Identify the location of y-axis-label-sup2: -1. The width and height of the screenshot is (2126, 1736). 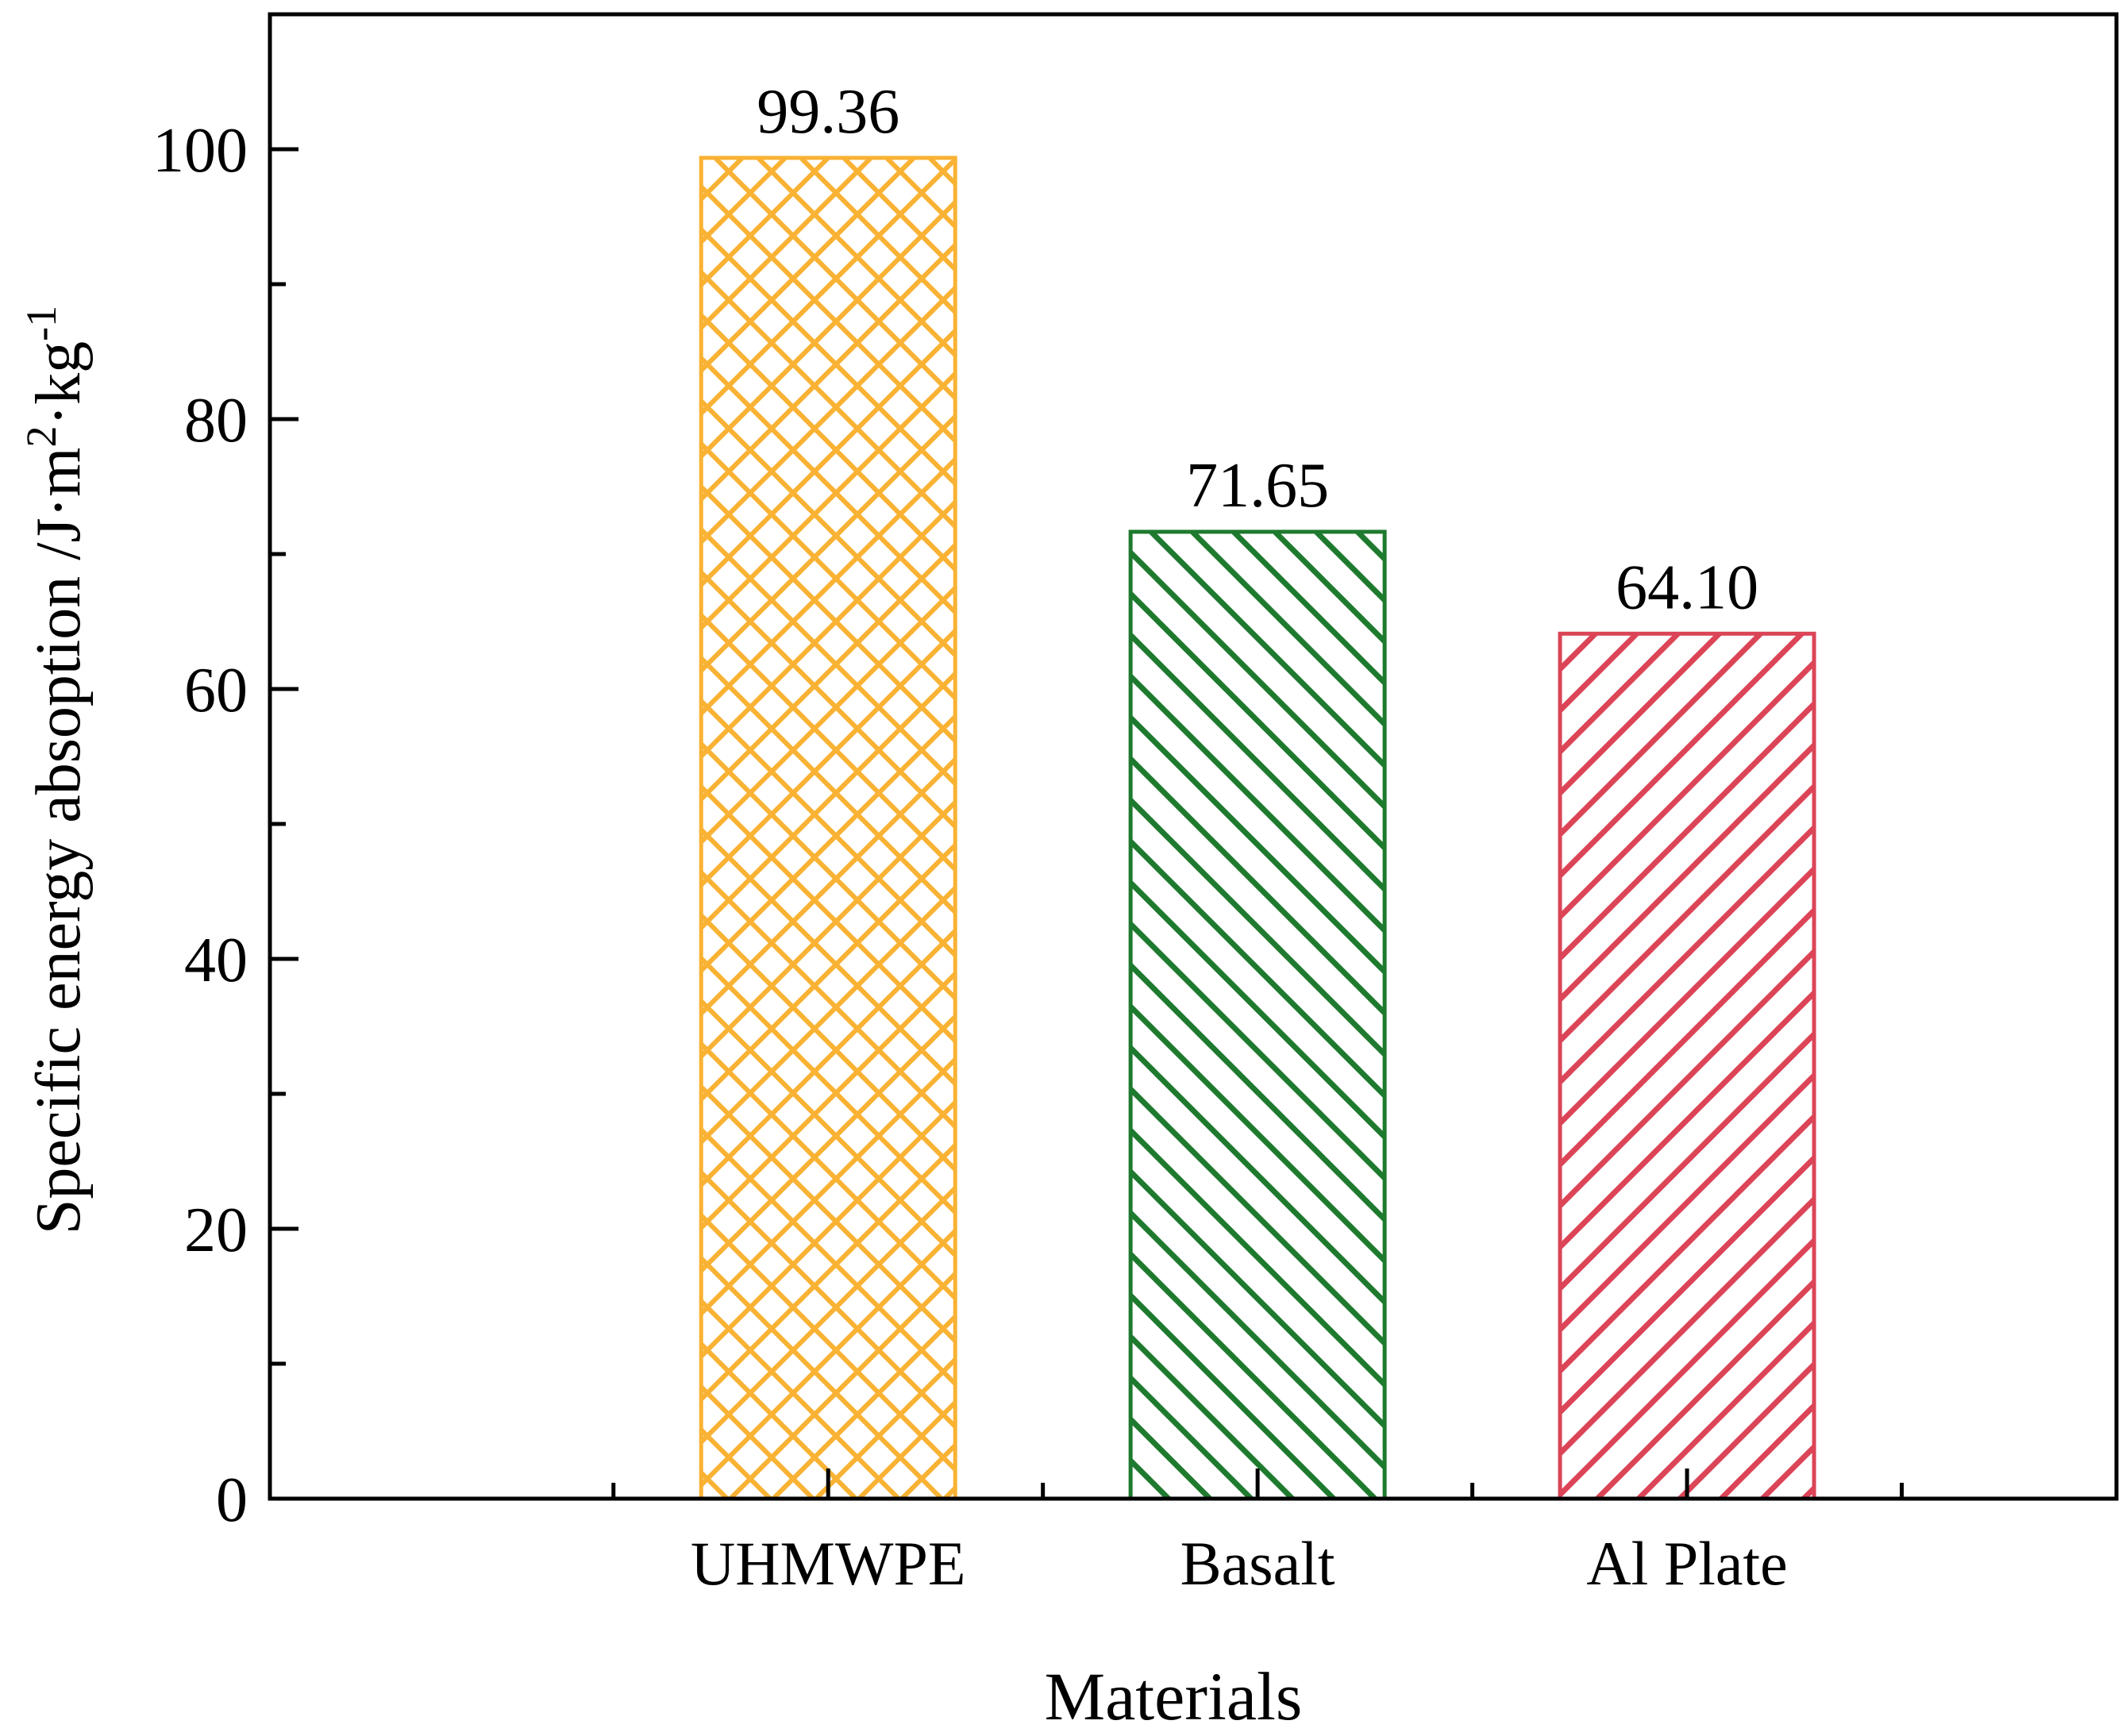
(41, 323).